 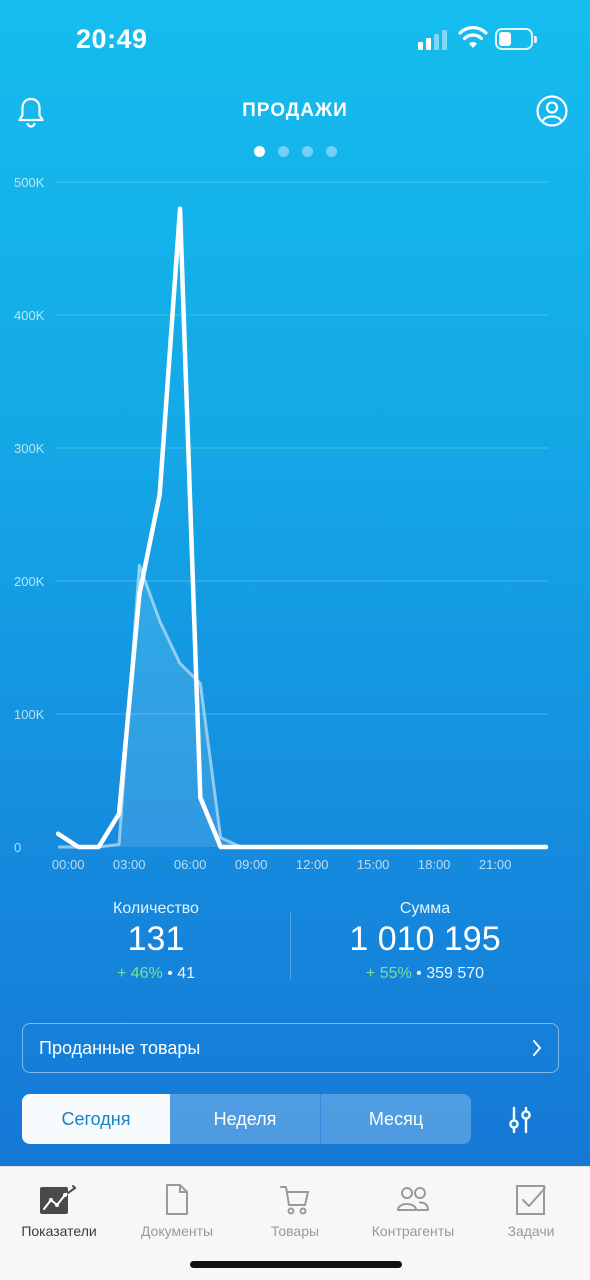 I want to click on quantity-value: 131, so click(x=156, y=939).